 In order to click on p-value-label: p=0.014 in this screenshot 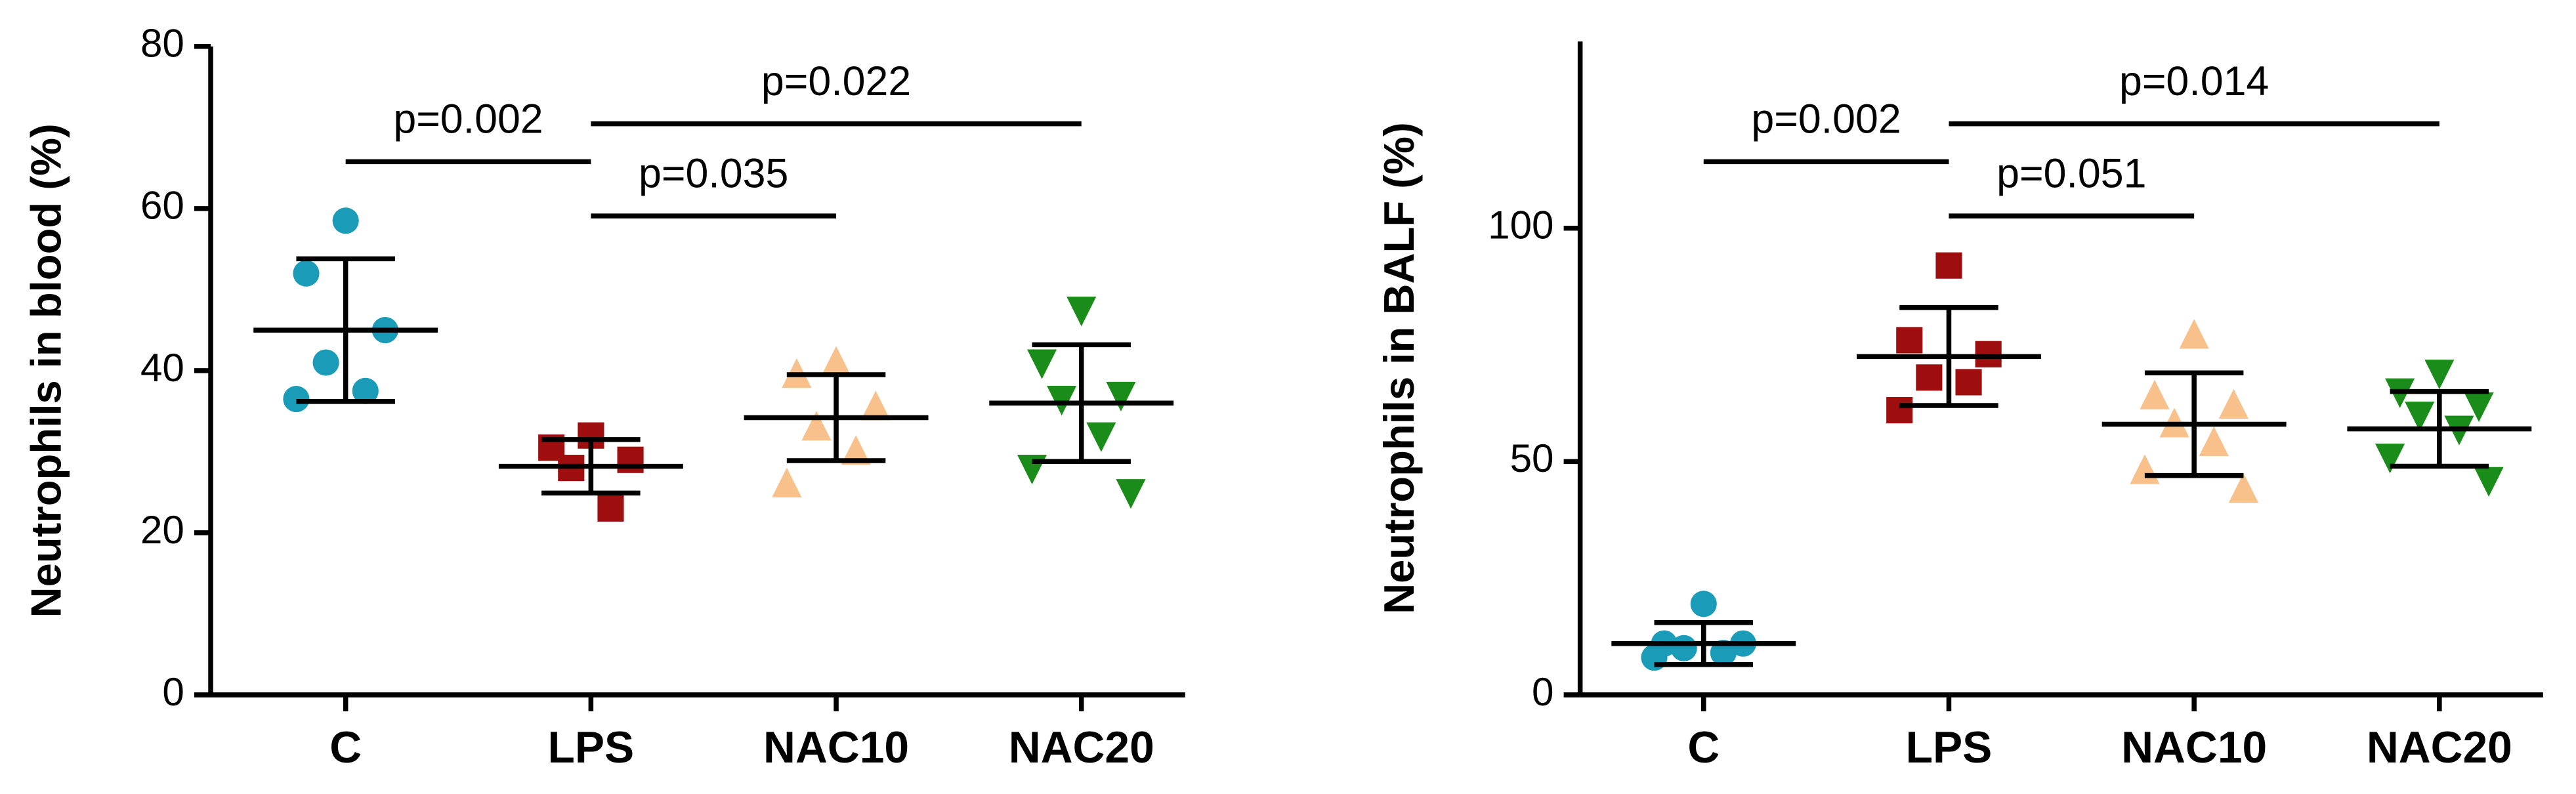, I will do `click(2194, 81)`.